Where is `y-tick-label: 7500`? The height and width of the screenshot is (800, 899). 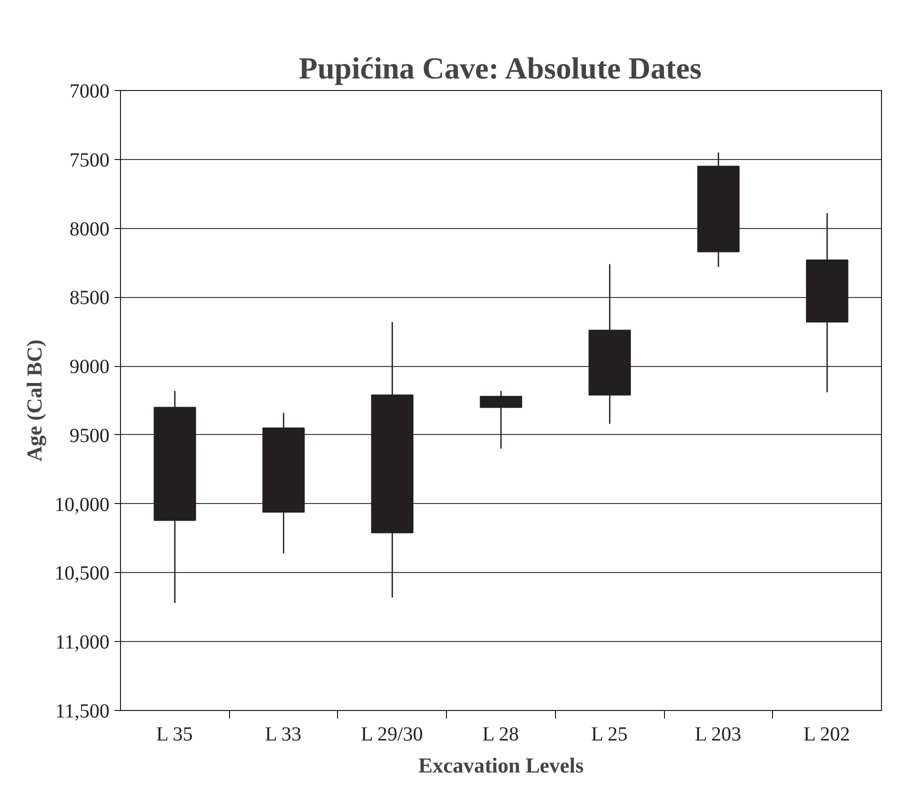
y-tick-label: 7500 is located at coordinates (90, 160).